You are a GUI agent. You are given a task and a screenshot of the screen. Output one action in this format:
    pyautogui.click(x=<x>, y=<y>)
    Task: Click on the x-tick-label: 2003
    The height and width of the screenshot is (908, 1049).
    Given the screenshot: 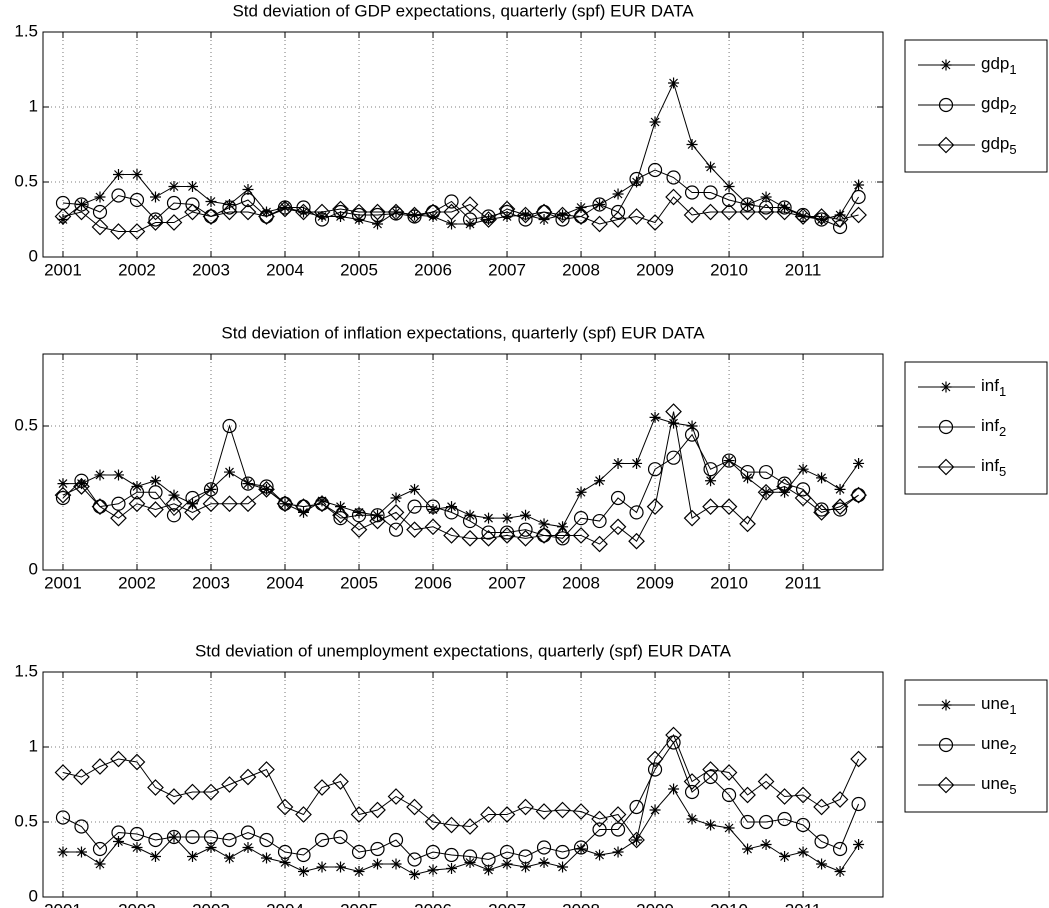 What is the action you would take?
    pyautogui.click(x=211, y=269)
    